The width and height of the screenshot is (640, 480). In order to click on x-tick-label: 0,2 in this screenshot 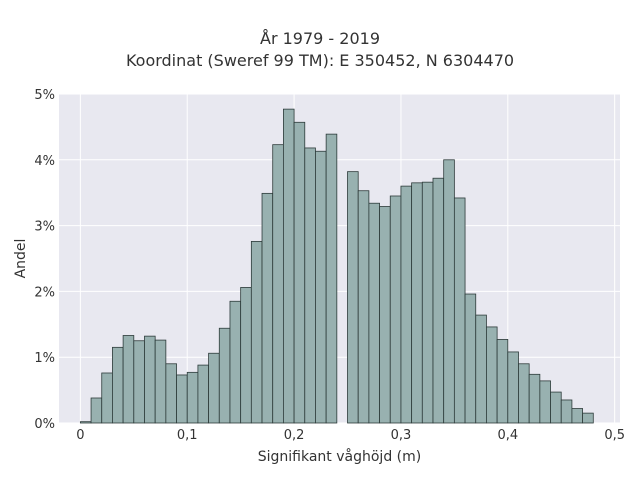, I will do `click(294, 435)`.